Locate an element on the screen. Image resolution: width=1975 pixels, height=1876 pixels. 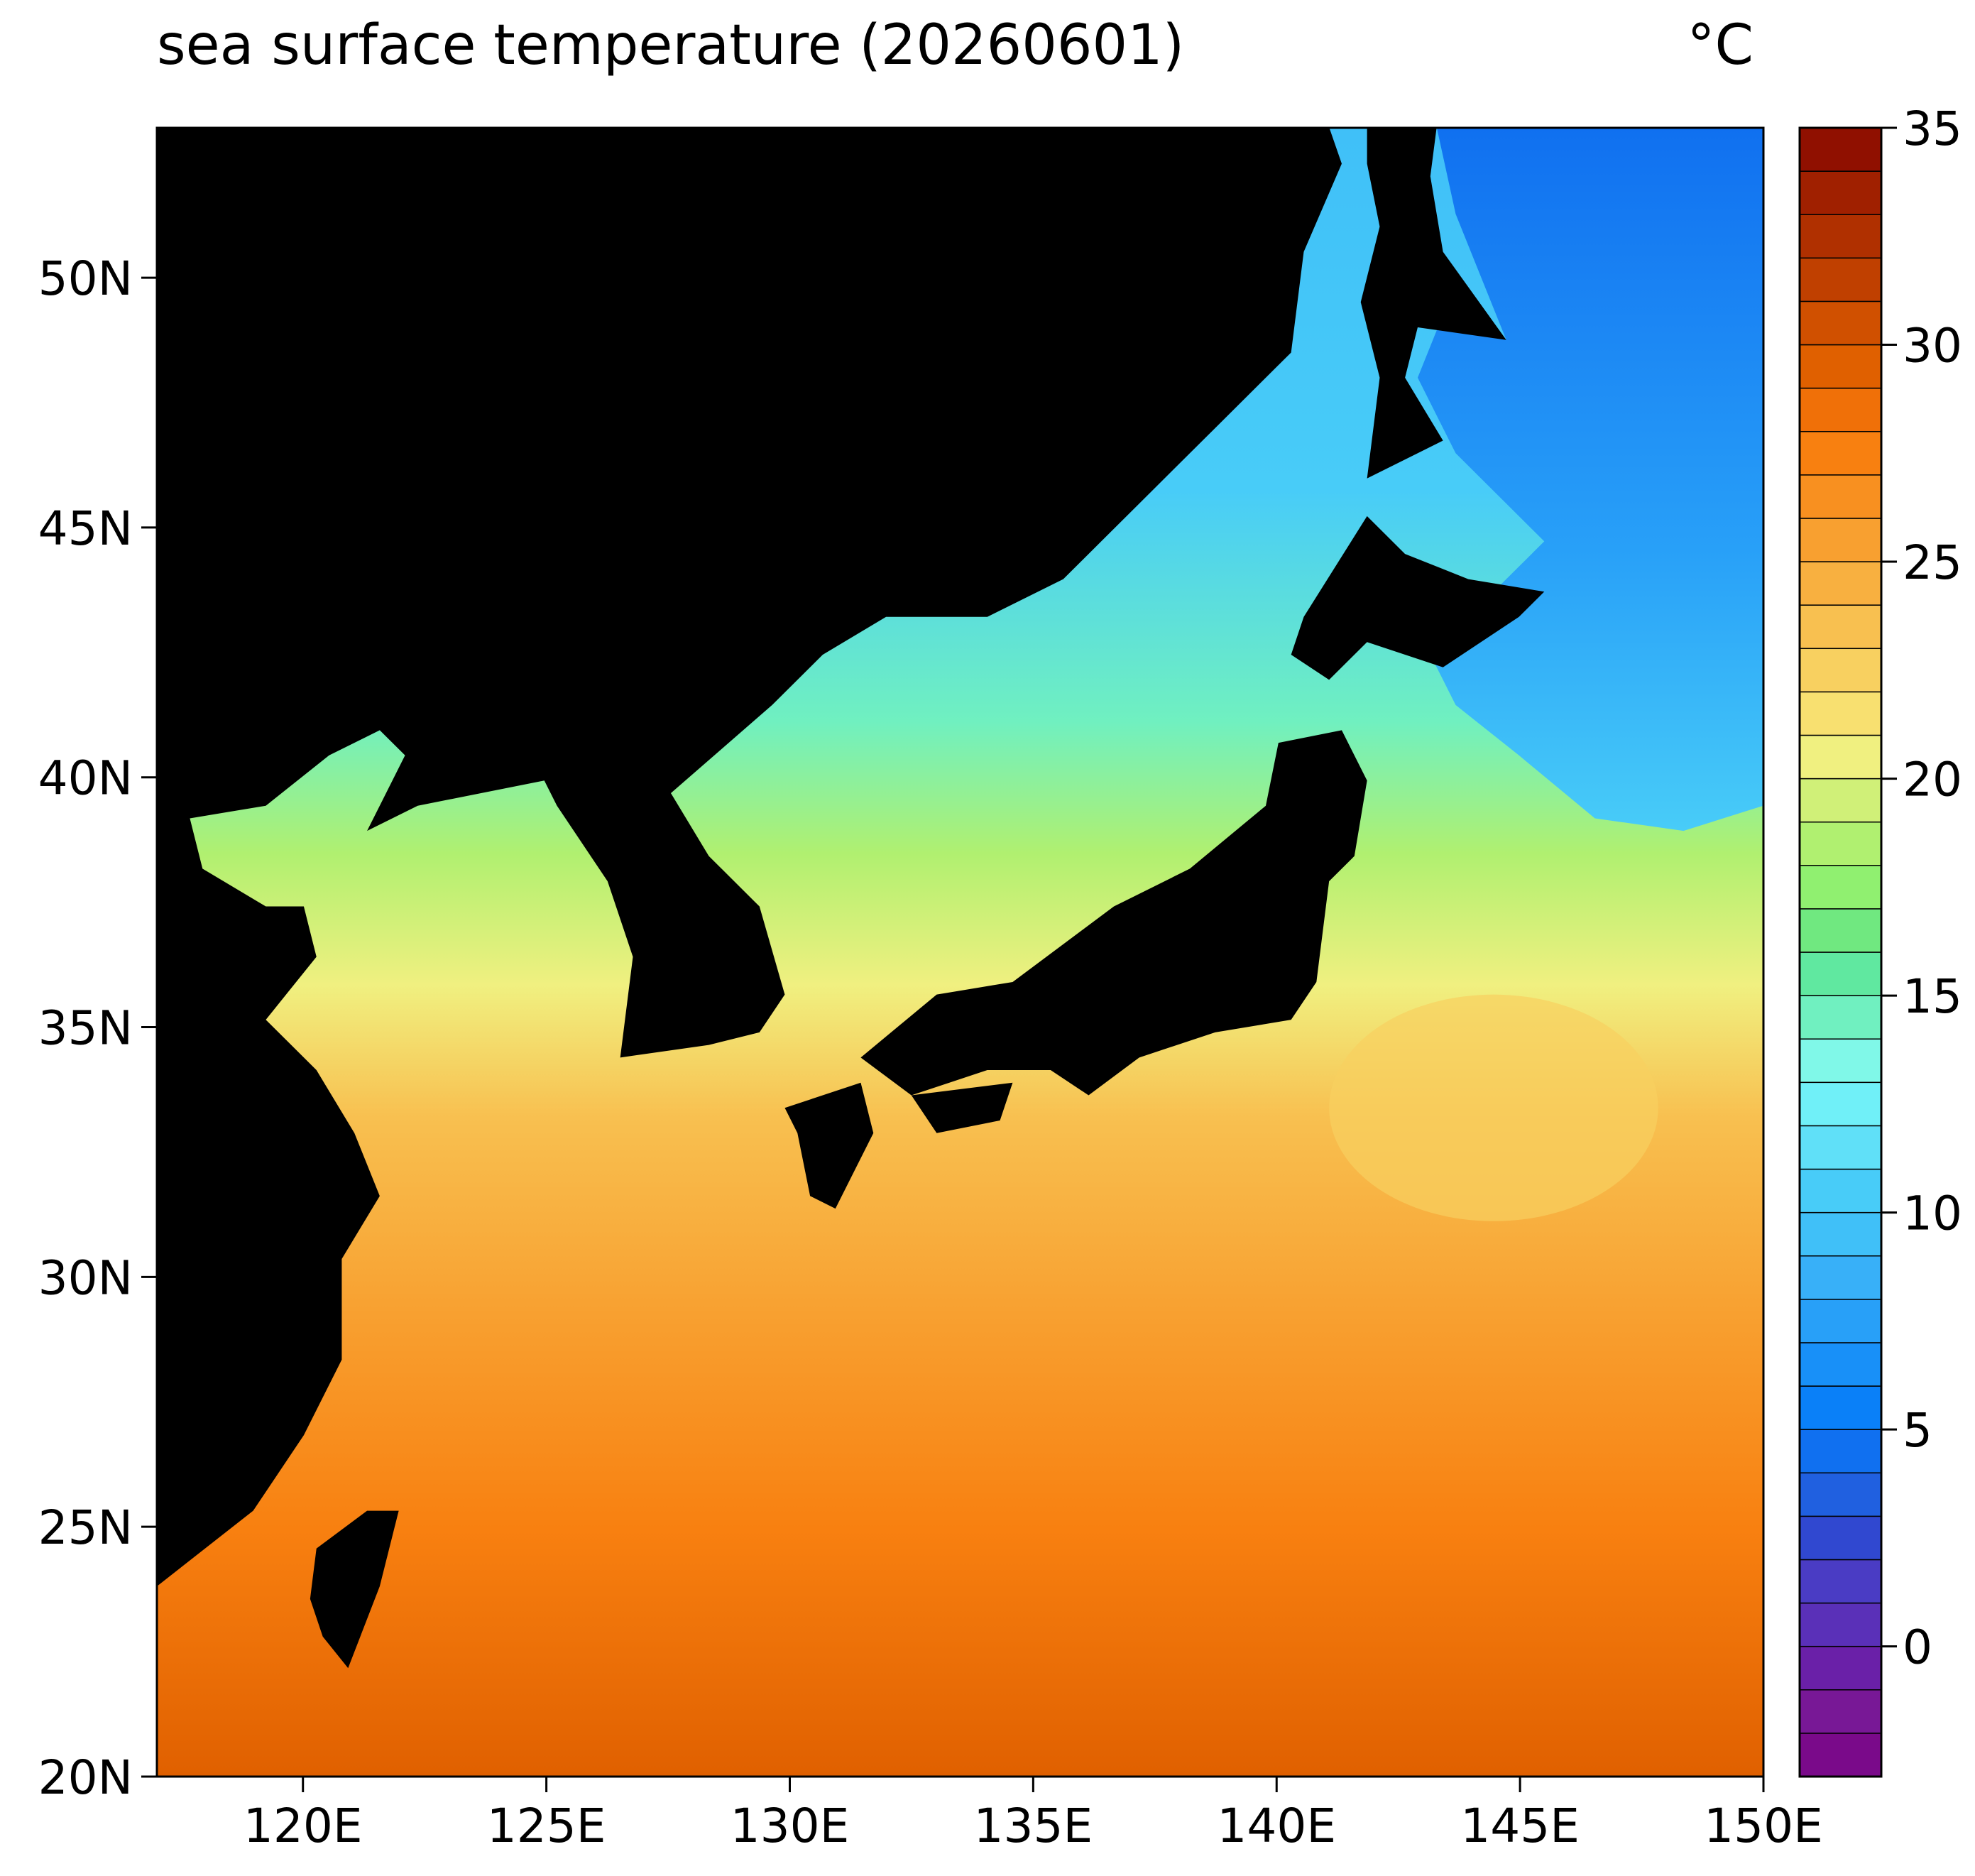
colorbar-tick-label: 25 is located at coordinates (1933, 562).